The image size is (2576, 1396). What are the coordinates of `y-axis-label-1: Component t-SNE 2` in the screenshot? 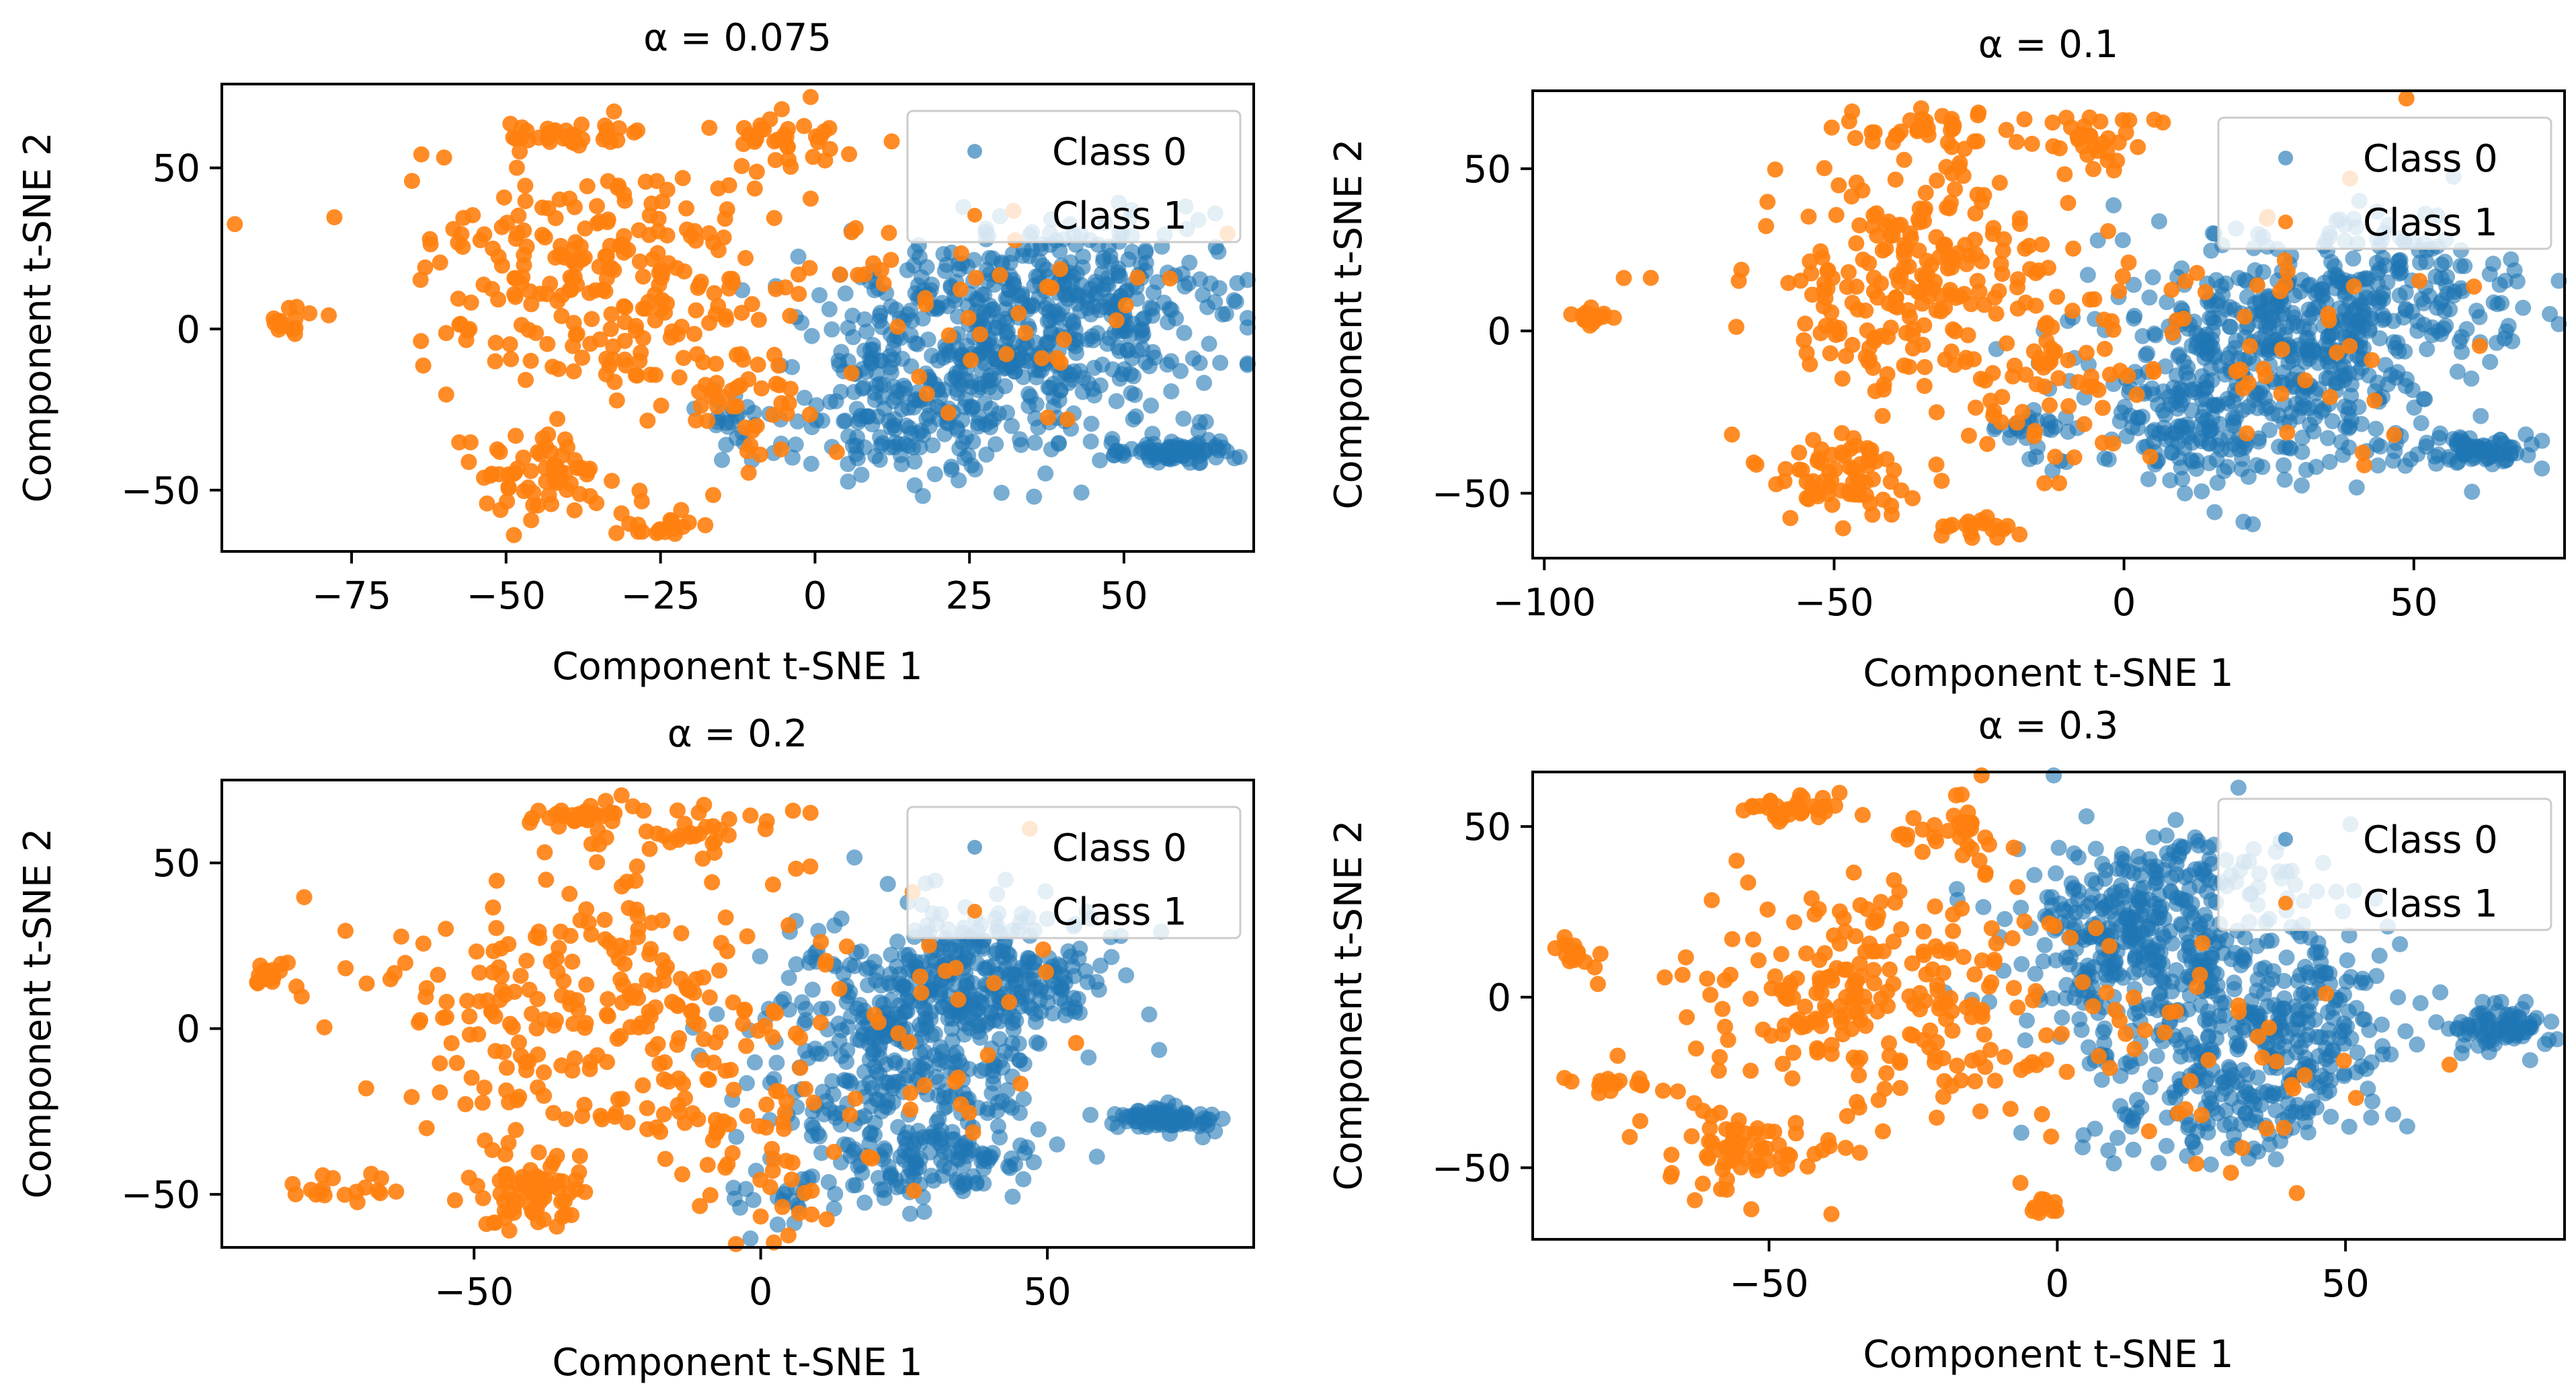 It's located at (1349, 324).